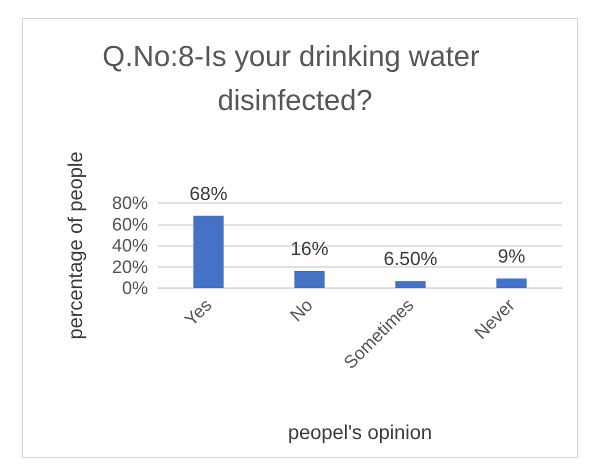 This screenshot has height=466, width=590. I want to click on x-axis-title: peopel's opinion, so click(360, 433).